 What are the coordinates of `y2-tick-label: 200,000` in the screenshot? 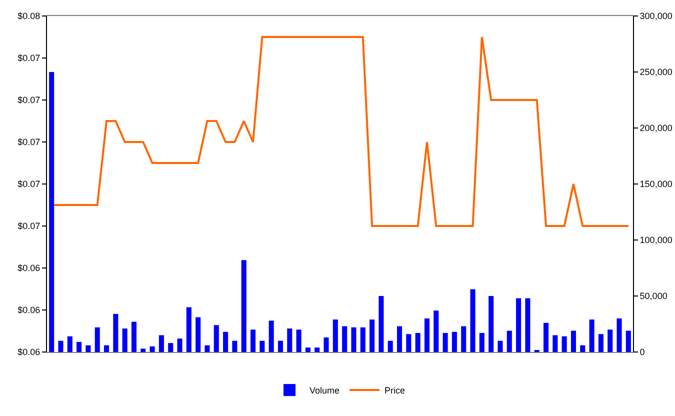 It's located at (656, 128).